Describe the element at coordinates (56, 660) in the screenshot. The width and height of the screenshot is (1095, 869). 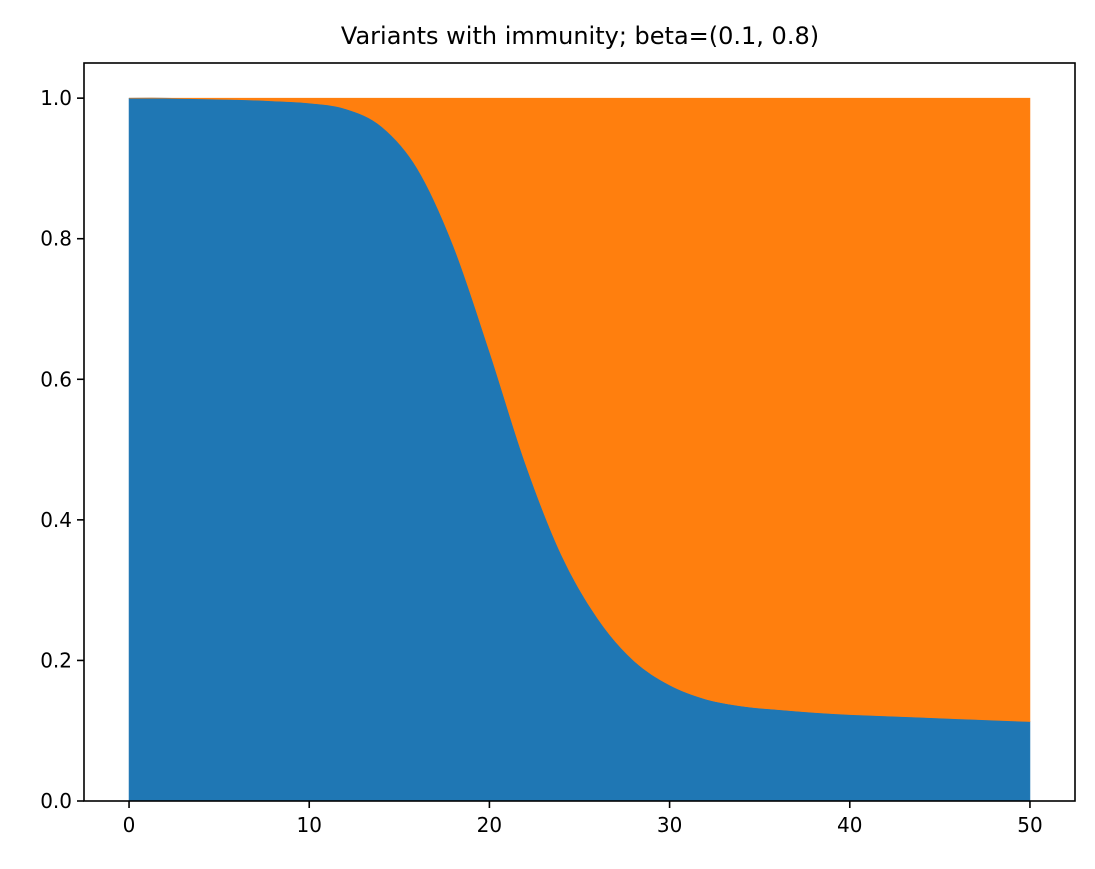
I see `y-tick-label: 0.2` at that location.